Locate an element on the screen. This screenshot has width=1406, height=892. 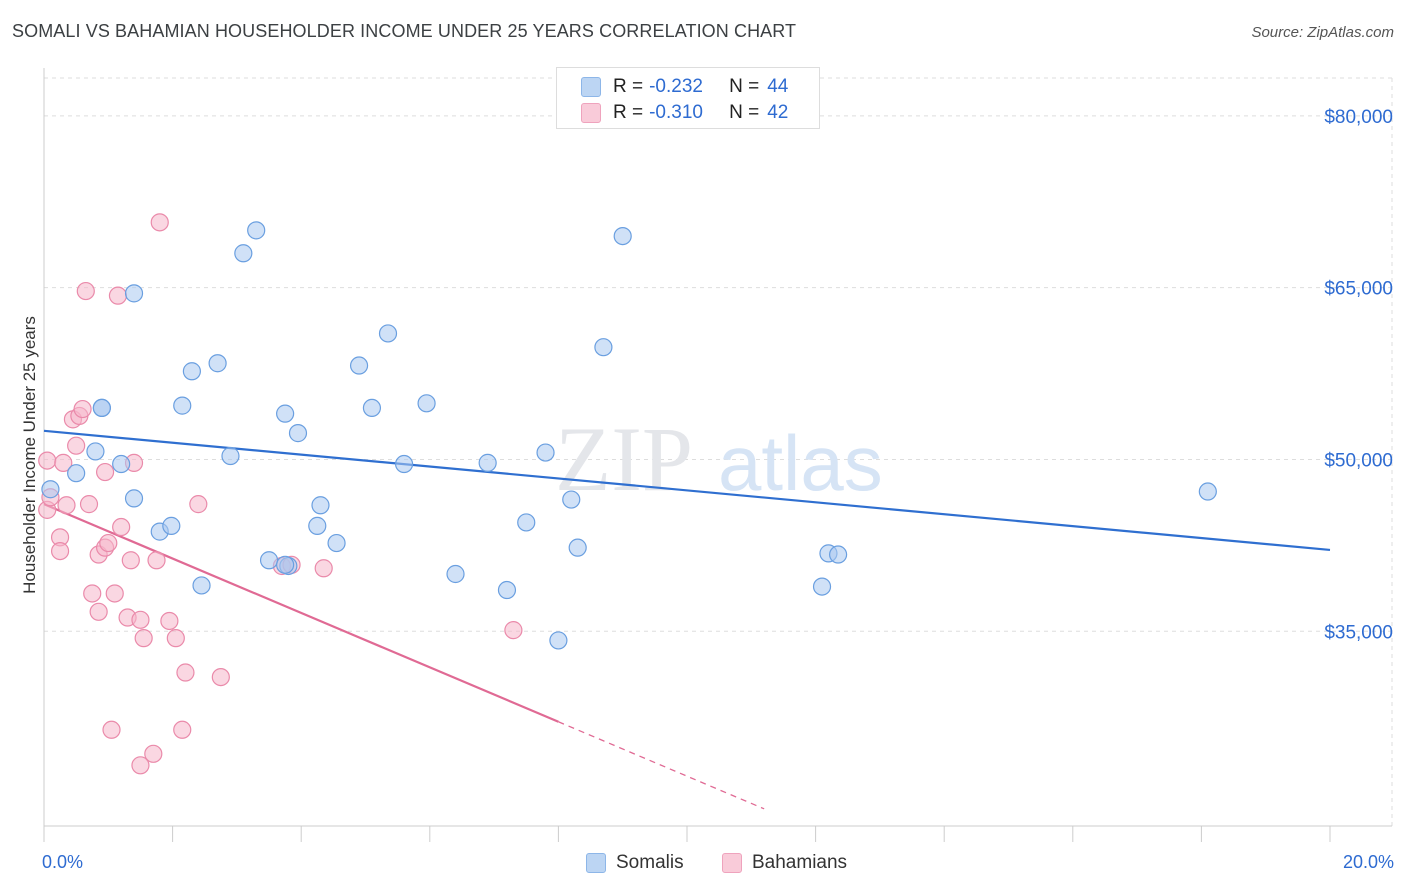
legend-n-value: 42 is located at coordinates (778, 112).